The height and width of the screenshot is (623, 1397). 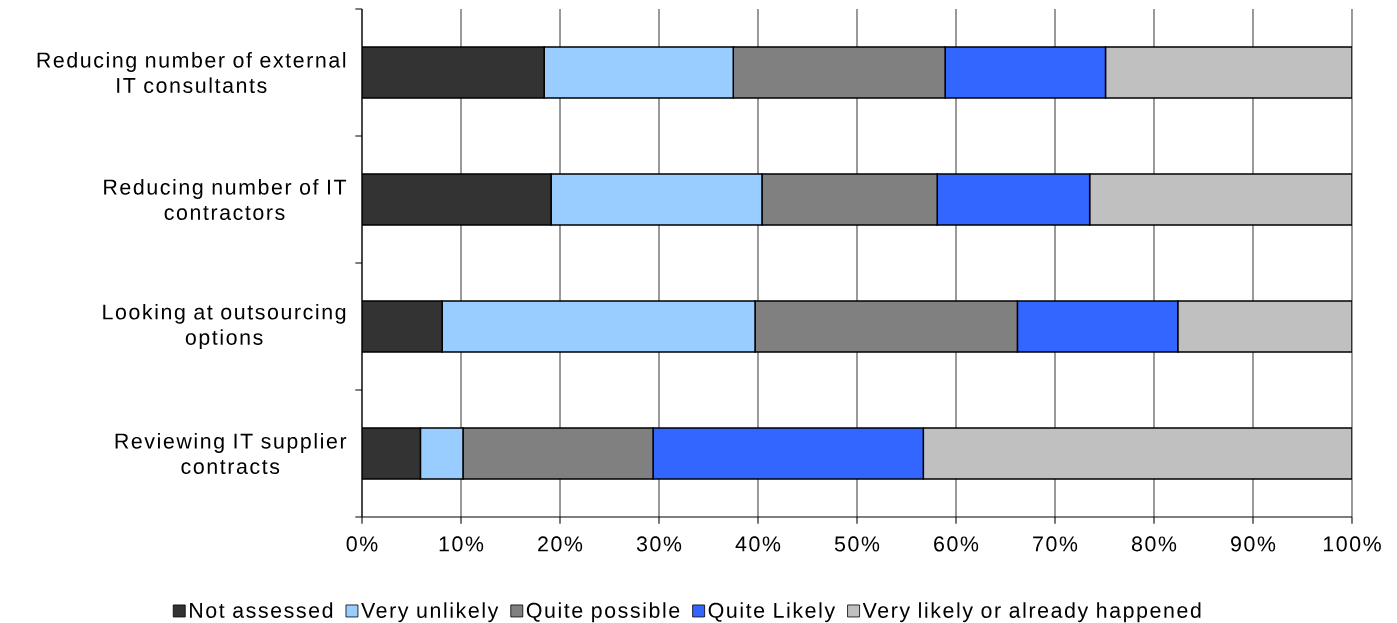 I want to click on x-tick-label: 0%, so click(x=362, y=544).